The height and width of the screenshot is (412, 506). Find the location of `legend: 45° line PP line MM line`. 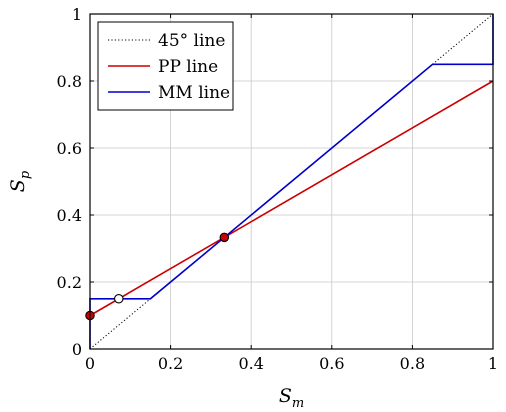

legend: 45° line PP line MM line is located at coordinates (165, 66).